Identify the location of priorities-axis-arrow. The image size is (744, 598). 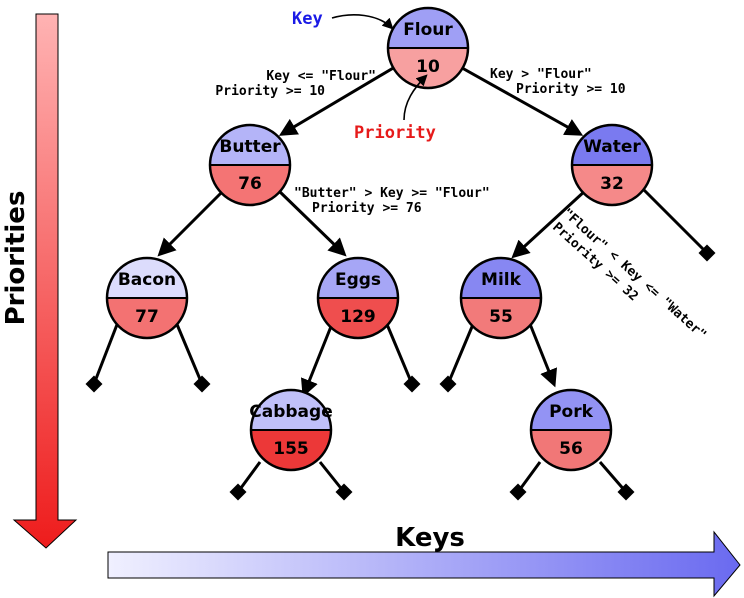
(45, 281).